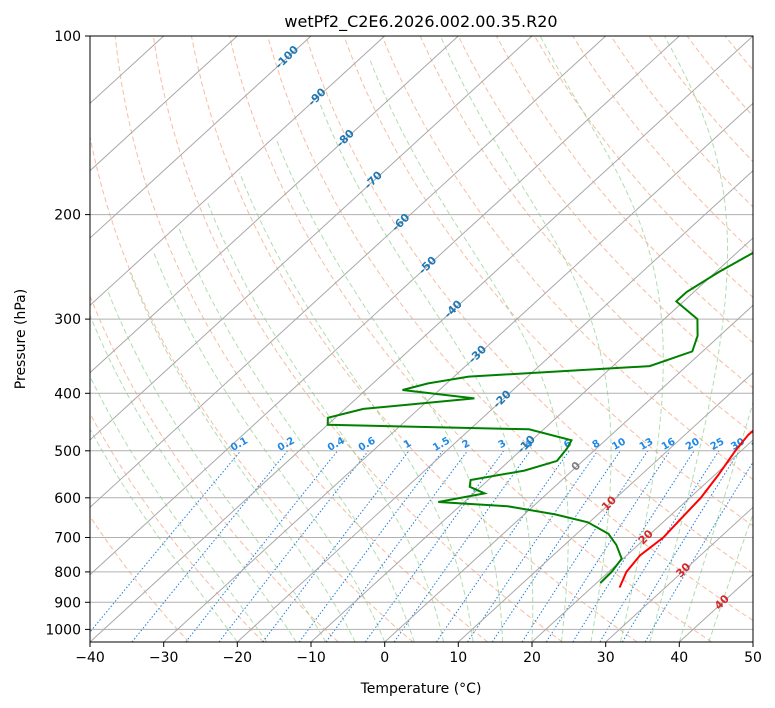  What do you see at coordinates (568, 444) in the screenshot?
I see `mixing-ratio-label: 6` at bounding box center [568, 444].